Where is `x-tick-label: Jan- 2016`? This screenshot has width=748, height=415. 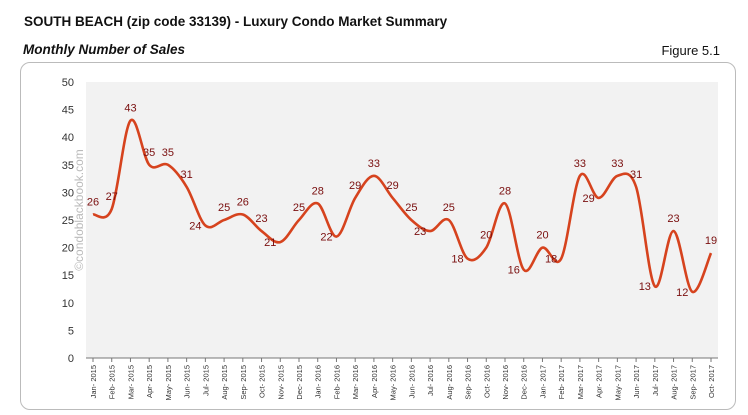
x-tick-label: Jan- 2016 is located at coordinates (318, 381).